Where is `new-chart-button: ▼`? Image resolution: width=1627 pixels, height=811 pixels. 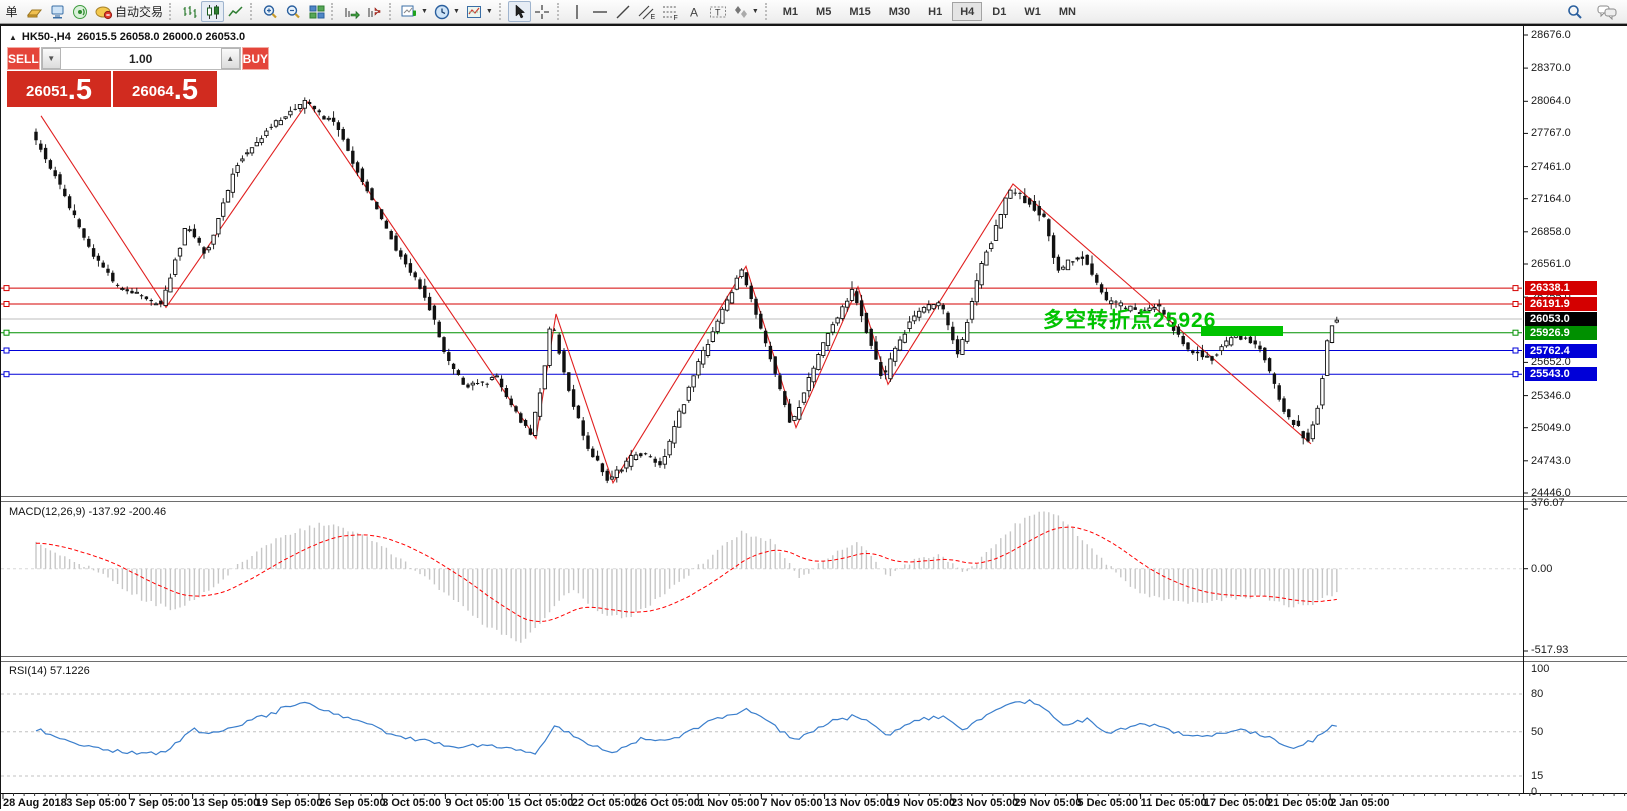 new-chart-button: ▼ is located at coordinates (414, 11).